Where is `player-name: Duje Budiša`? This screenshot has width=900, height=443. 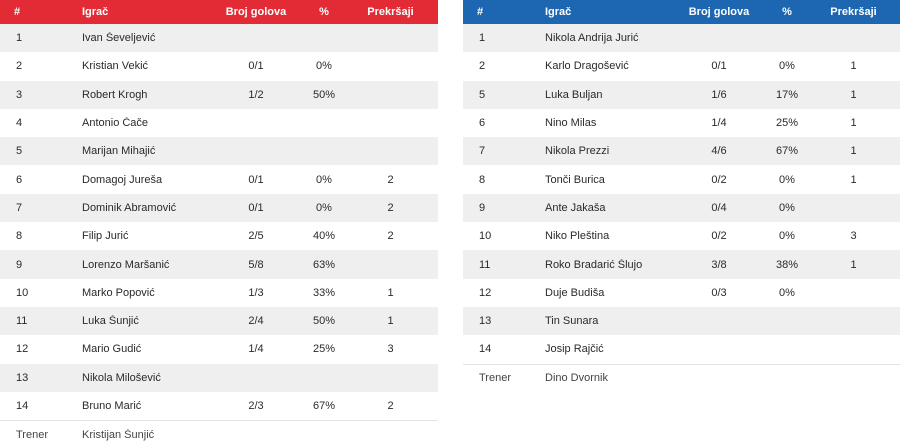
player-name: Duje Budiša is located at coordinates (575, 292).